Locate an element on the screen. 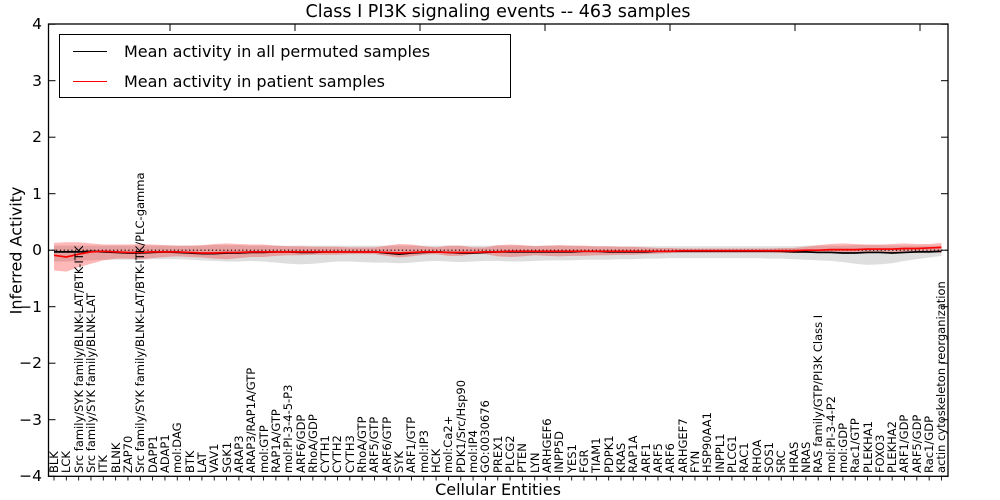 Image resolution: width=1000 pixels, height=500 pixels. y-tick-label: 0 is located at coordinates (37, 250).